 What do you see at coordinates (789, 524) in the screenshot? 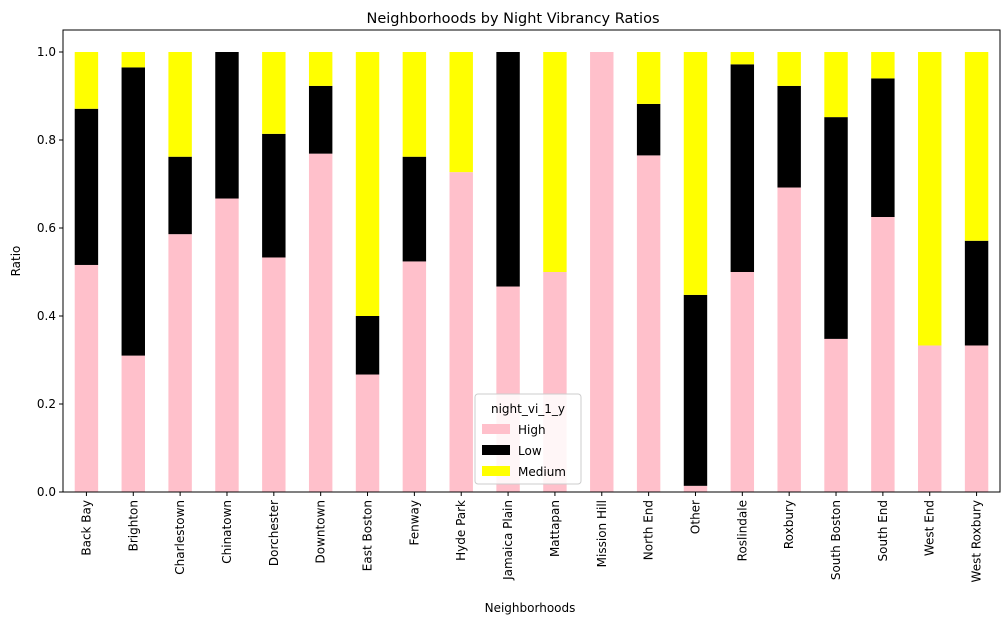
I see `x-tick-label-15: Roxbury` at bounding box center [789, 524].